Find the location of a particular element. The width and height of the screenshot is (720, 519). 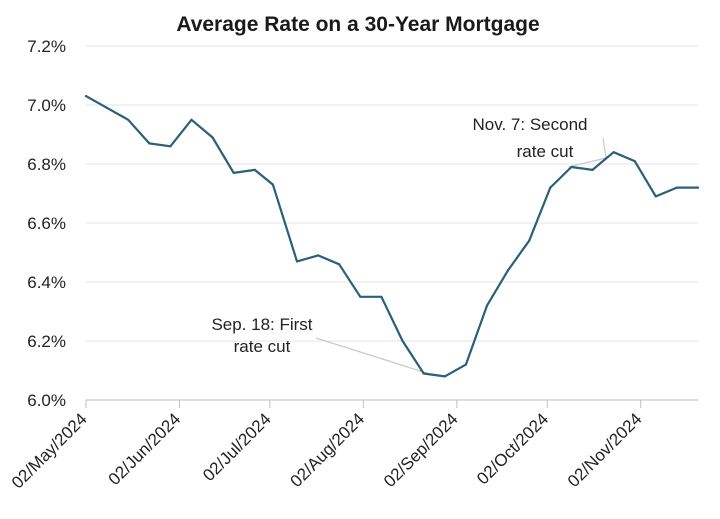

y-tick-label: 6.4% is located at coordinates (46, 282).